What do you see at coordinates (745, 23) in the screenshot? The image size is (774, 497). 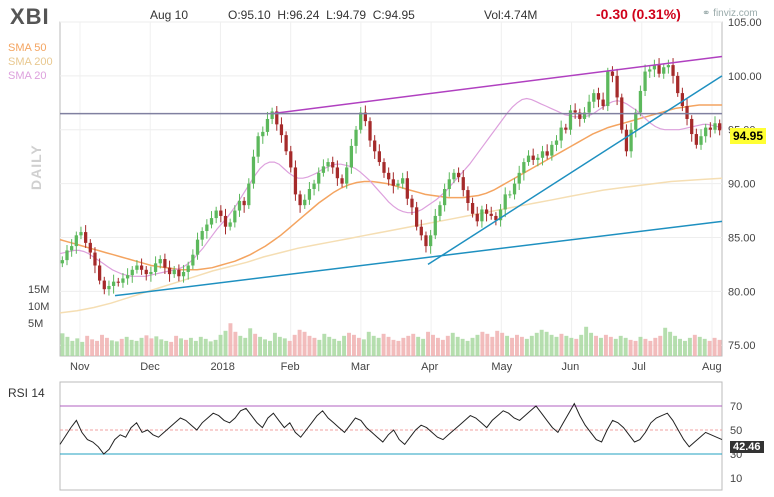 I see `price-tick-label: 105.00` at bounding box center [745, 23].